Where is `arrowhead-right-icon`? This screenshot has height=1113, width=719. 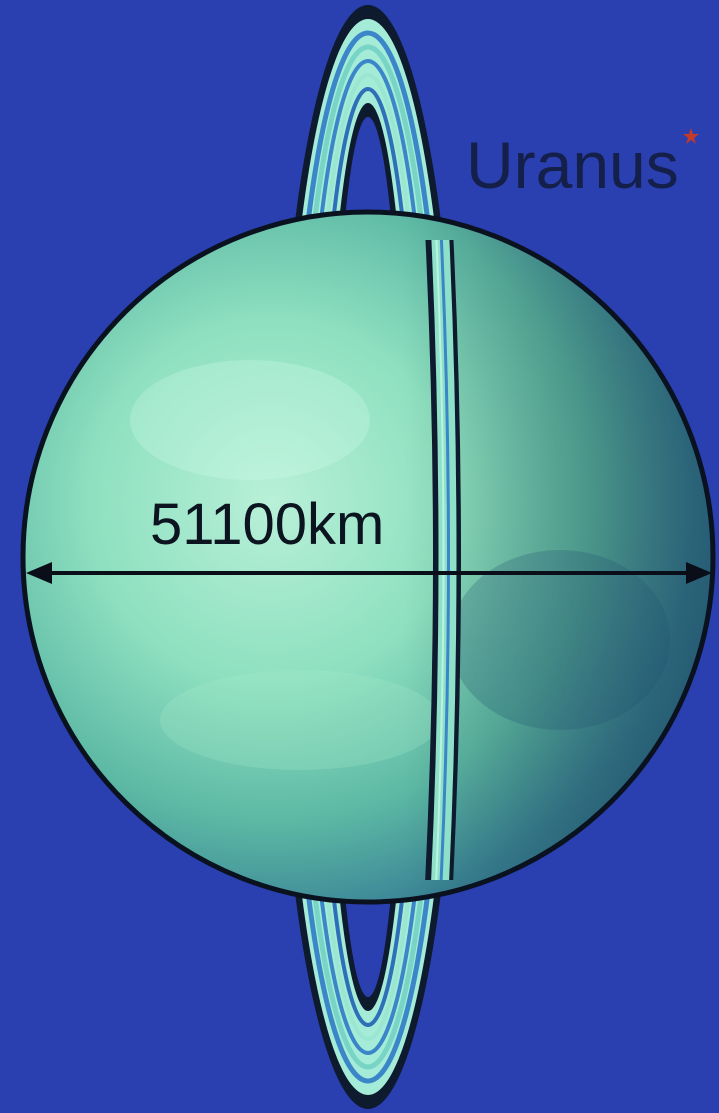
arrowhead-right-icon is located at coordinates (699, 573).